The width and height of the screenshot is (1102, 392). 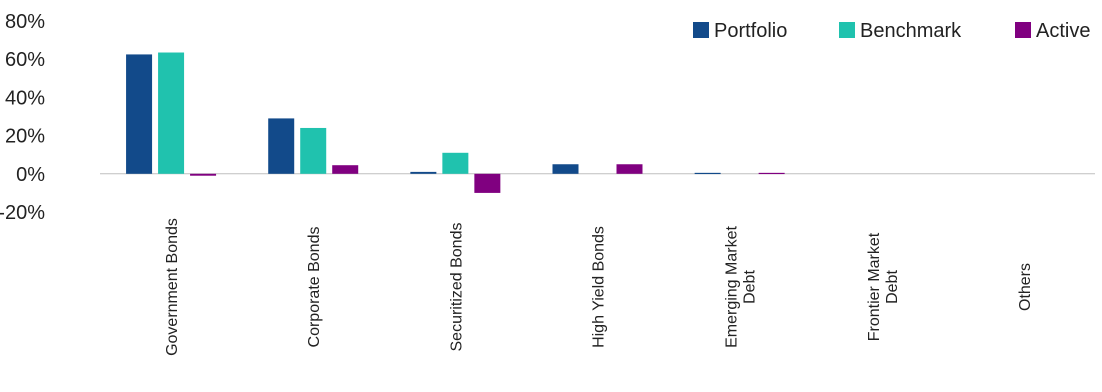 What do you see at coordinates (22, 117) in the screenshot?
I see `y-axis: 80% 60% 40% 20% 0% -20%` at bounding box center [22, 117].